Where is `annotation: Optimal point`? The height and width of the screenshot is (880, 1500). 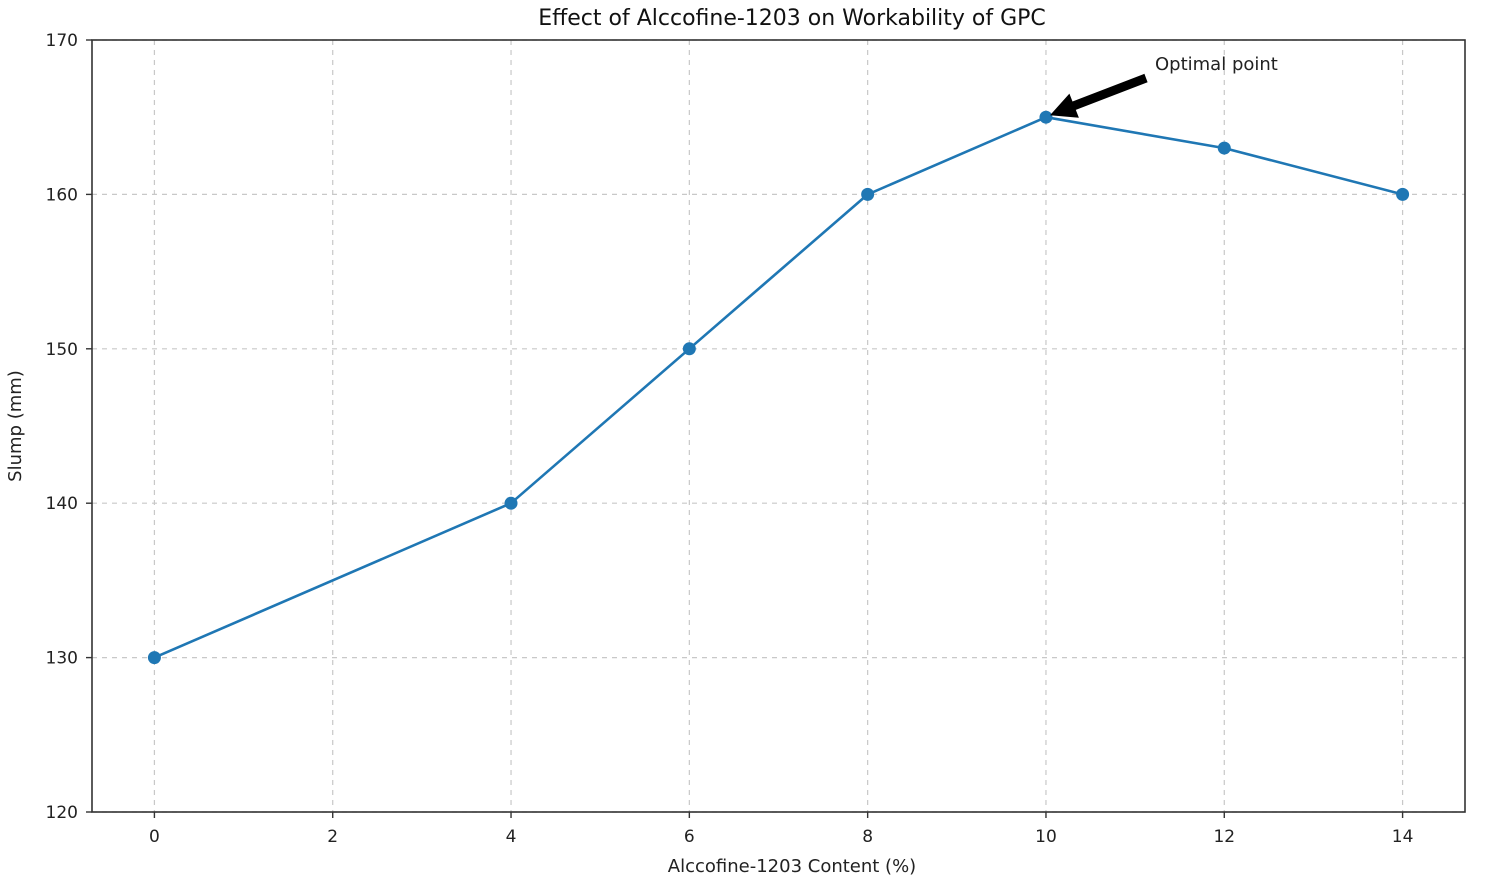
annotation: Optimal point is located at coordinates (1164, 86).